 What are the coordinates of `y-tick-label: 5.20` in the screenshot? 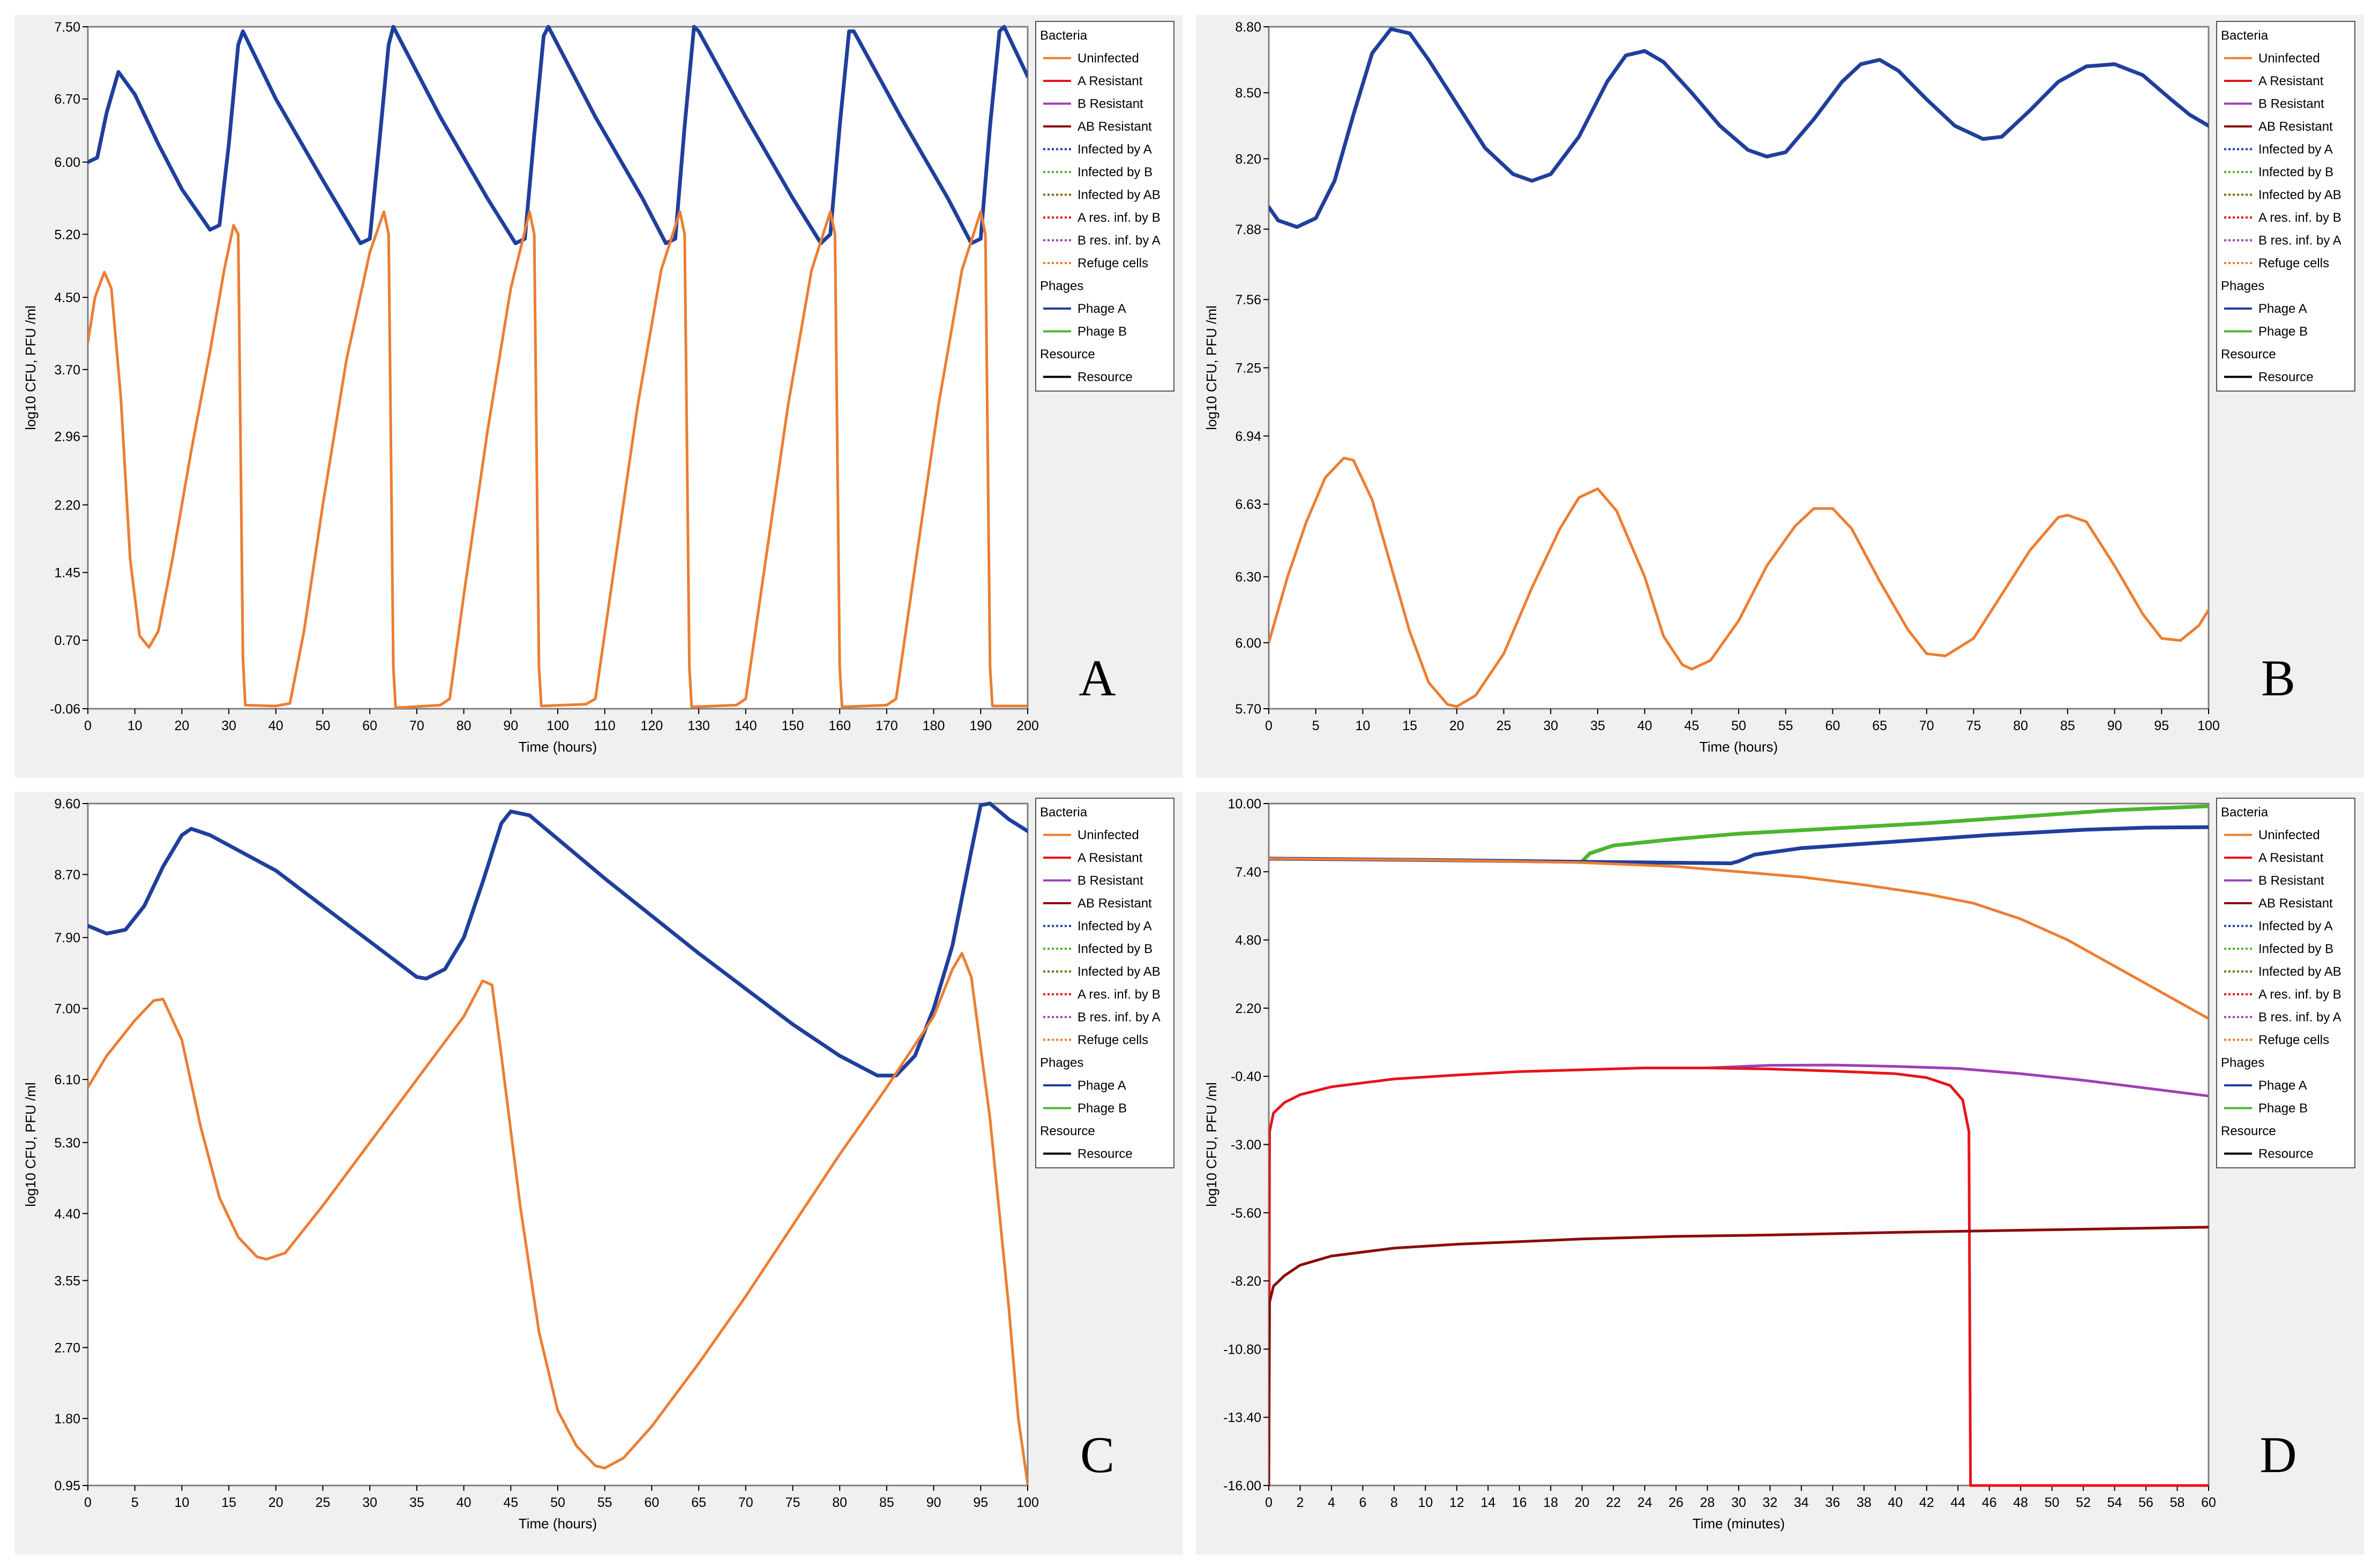 It's located at (67, 234).